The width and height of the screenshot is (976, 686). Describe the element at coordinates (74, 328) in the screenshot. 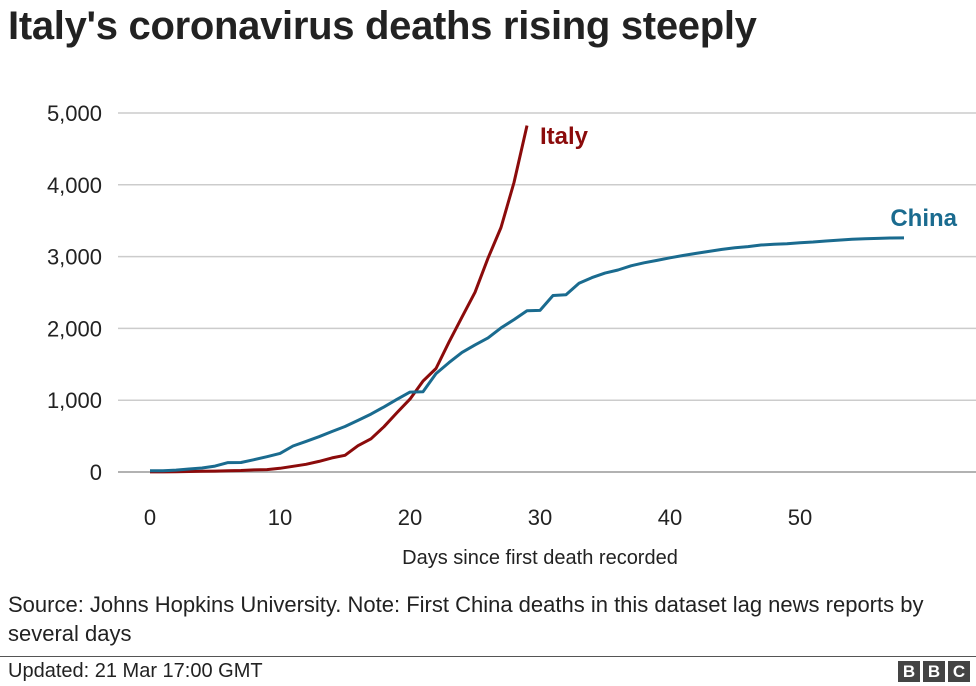

I see `y-tick-label: 2,000` at that location.